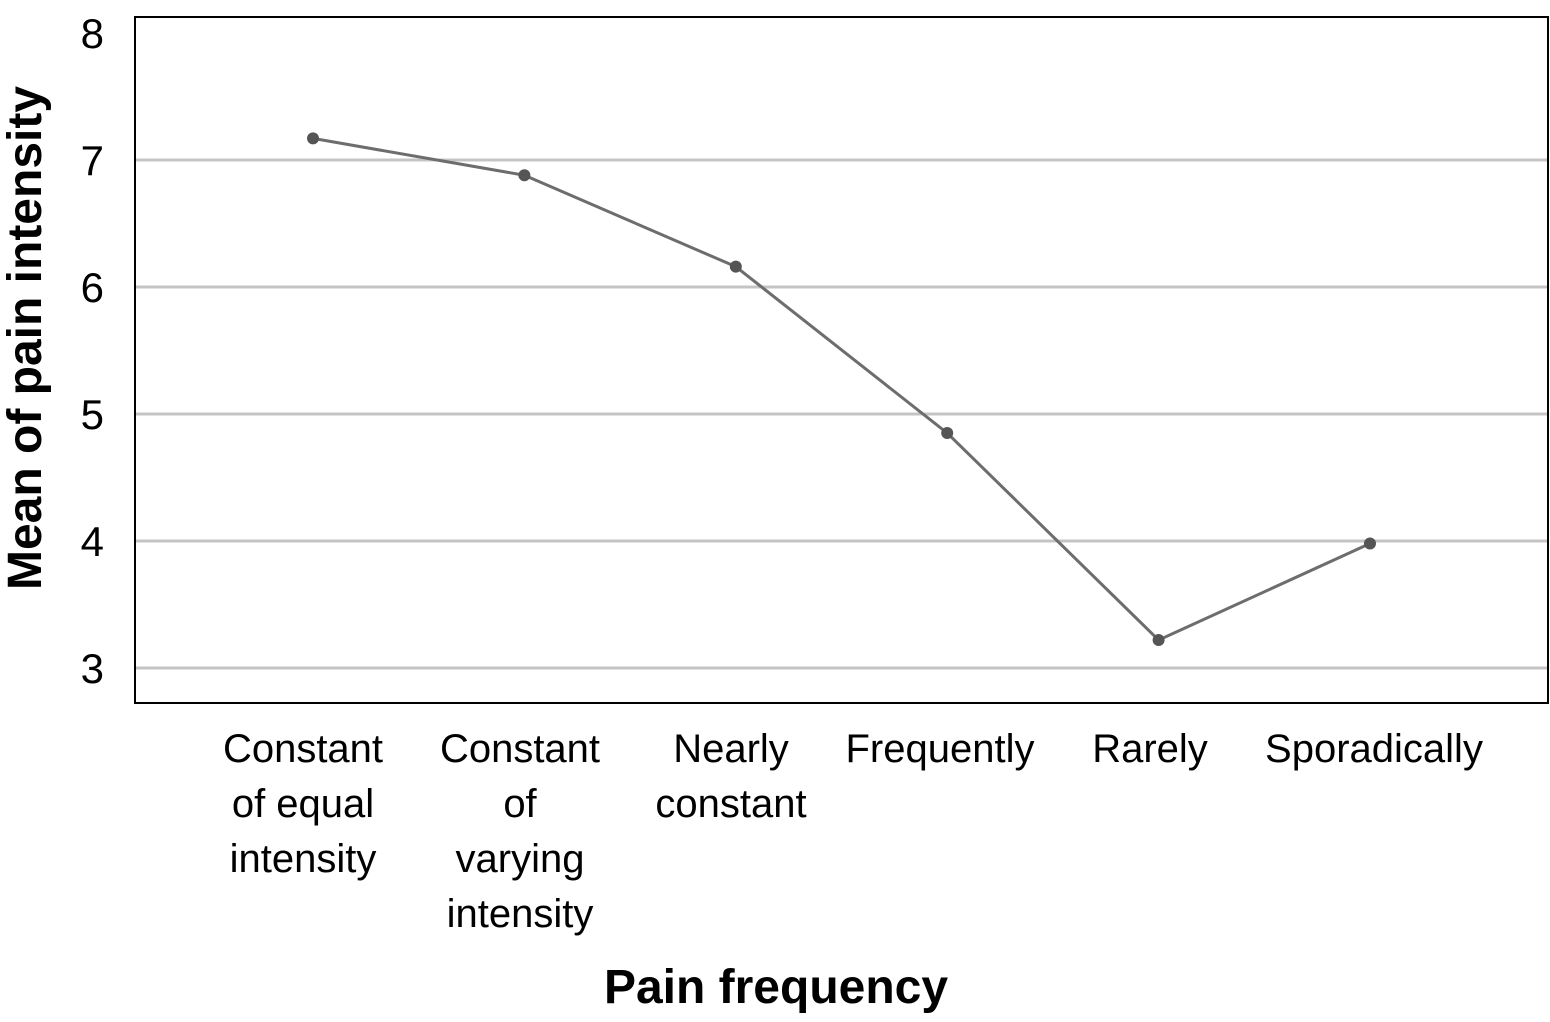 Image resolution: width=1550 pixels, height=1022 pixels. I want to click on x-tick-label-line: Frequently, so click(940, 749).